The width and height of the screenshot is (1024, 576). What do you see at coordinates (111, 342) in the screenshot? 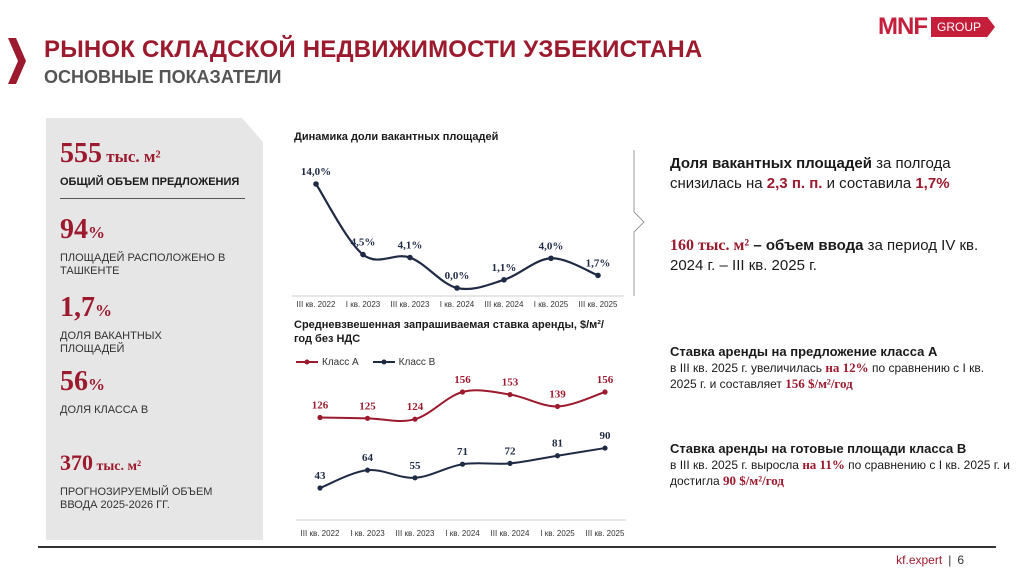
I see `stat-label: ДОЛЯ ВАКАНТНЫХ ПЛОЩАДЕЙ` at bounding box center [111, 342].